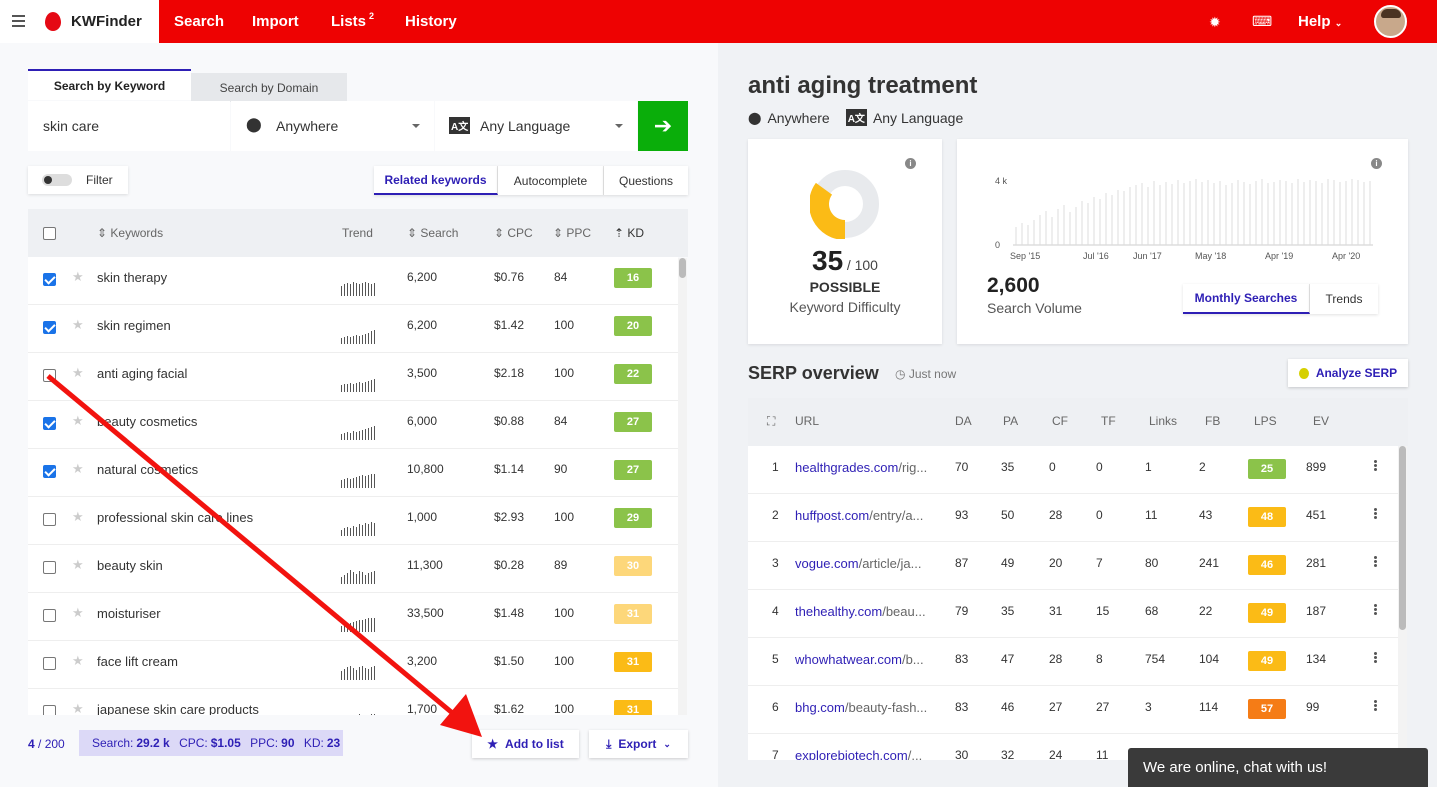 The width and height of the screenshot is (1437, 787). What do you see at coordinates (682, 486) in the screenshot?
I see `keyword-table-scrollbar` at bounding box center [682, 486].